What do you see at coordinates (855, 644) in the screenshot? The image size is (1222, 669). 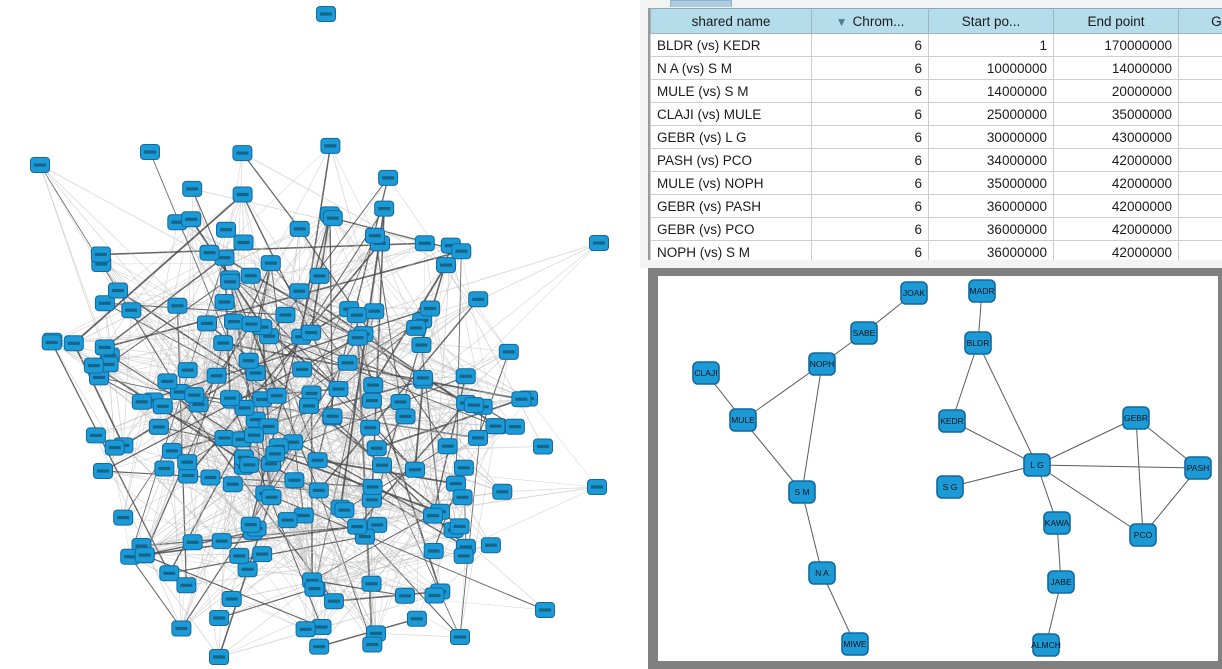 I see `subnetwork-node: MIWE` at bounding box center [855, 644].